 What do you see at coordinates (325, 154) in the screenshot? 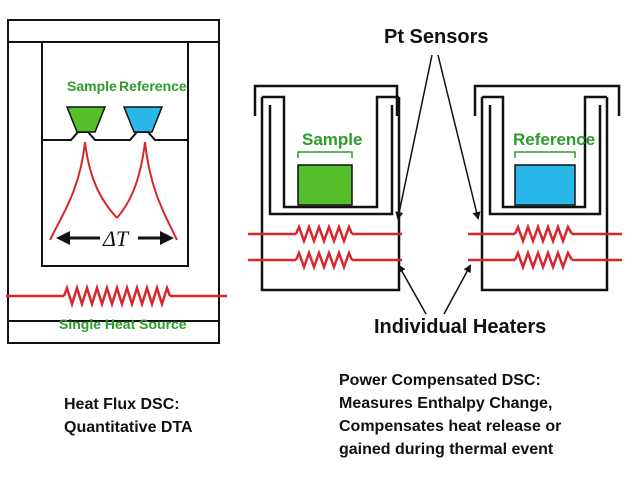
I see `sample-bracket` at bounding box center [325, 154].